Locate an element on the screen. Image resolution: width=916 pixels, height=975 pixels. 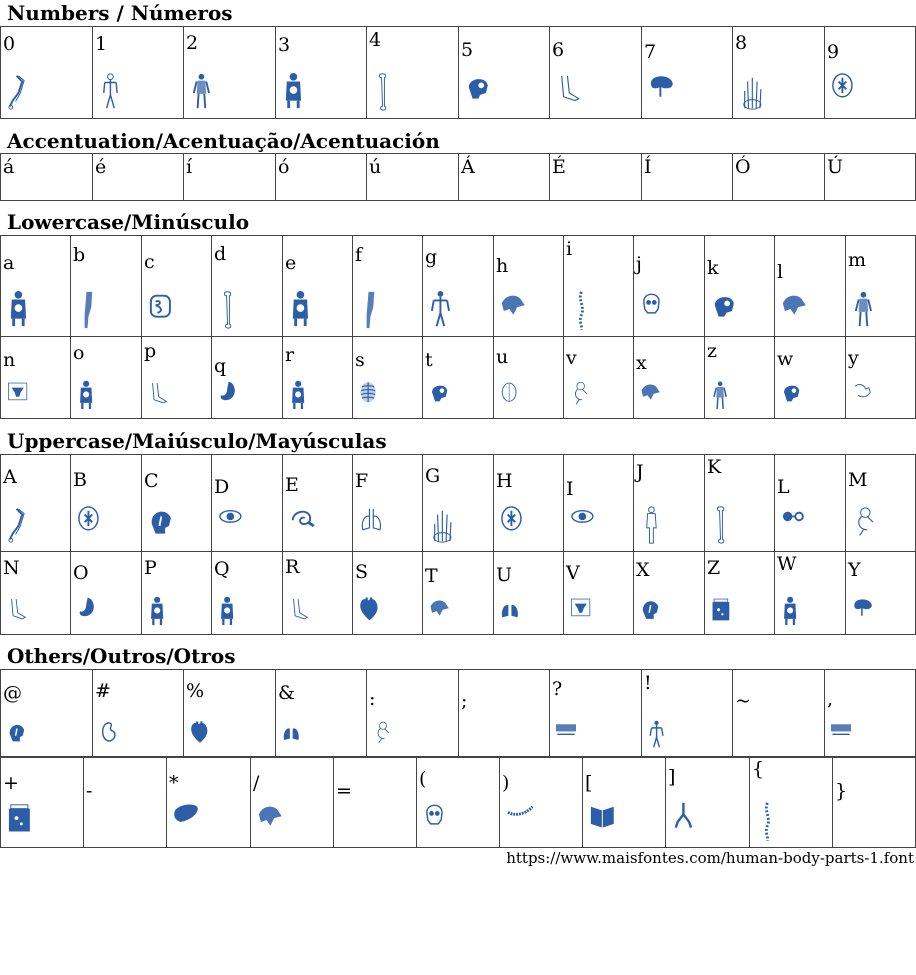
glyph-char: [ is located at coordinates (589, 783).